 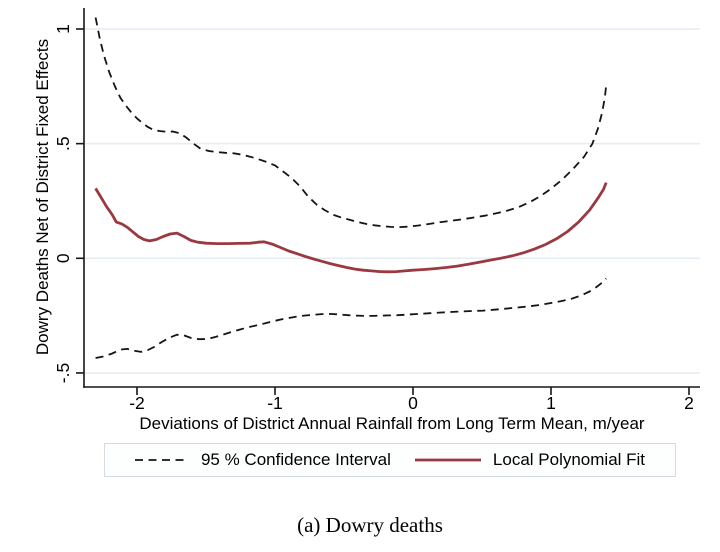 What do you see at coordinates (137, 403) in the screenshot?
I see `x-tick-label: -2` at bounding box center [137, 403].